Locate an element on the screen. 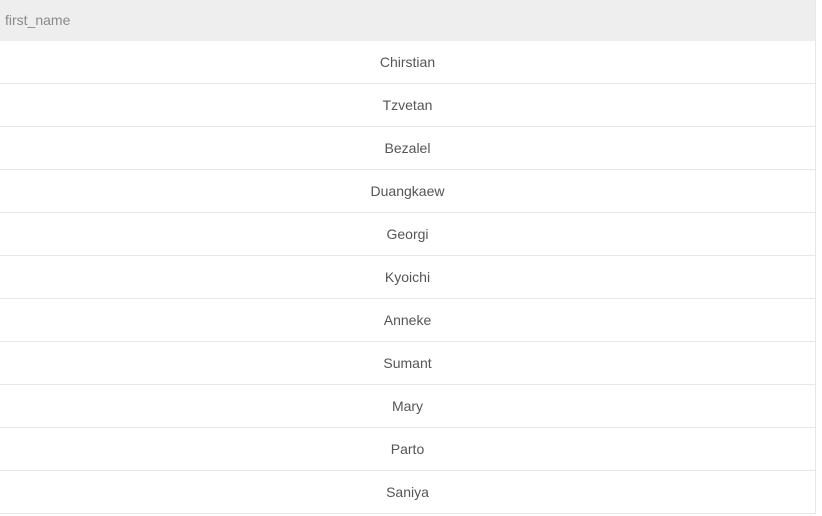 The height and width of the screenshot is (516, 822). table-row: Bezalel is located at coordinates (407, 148).